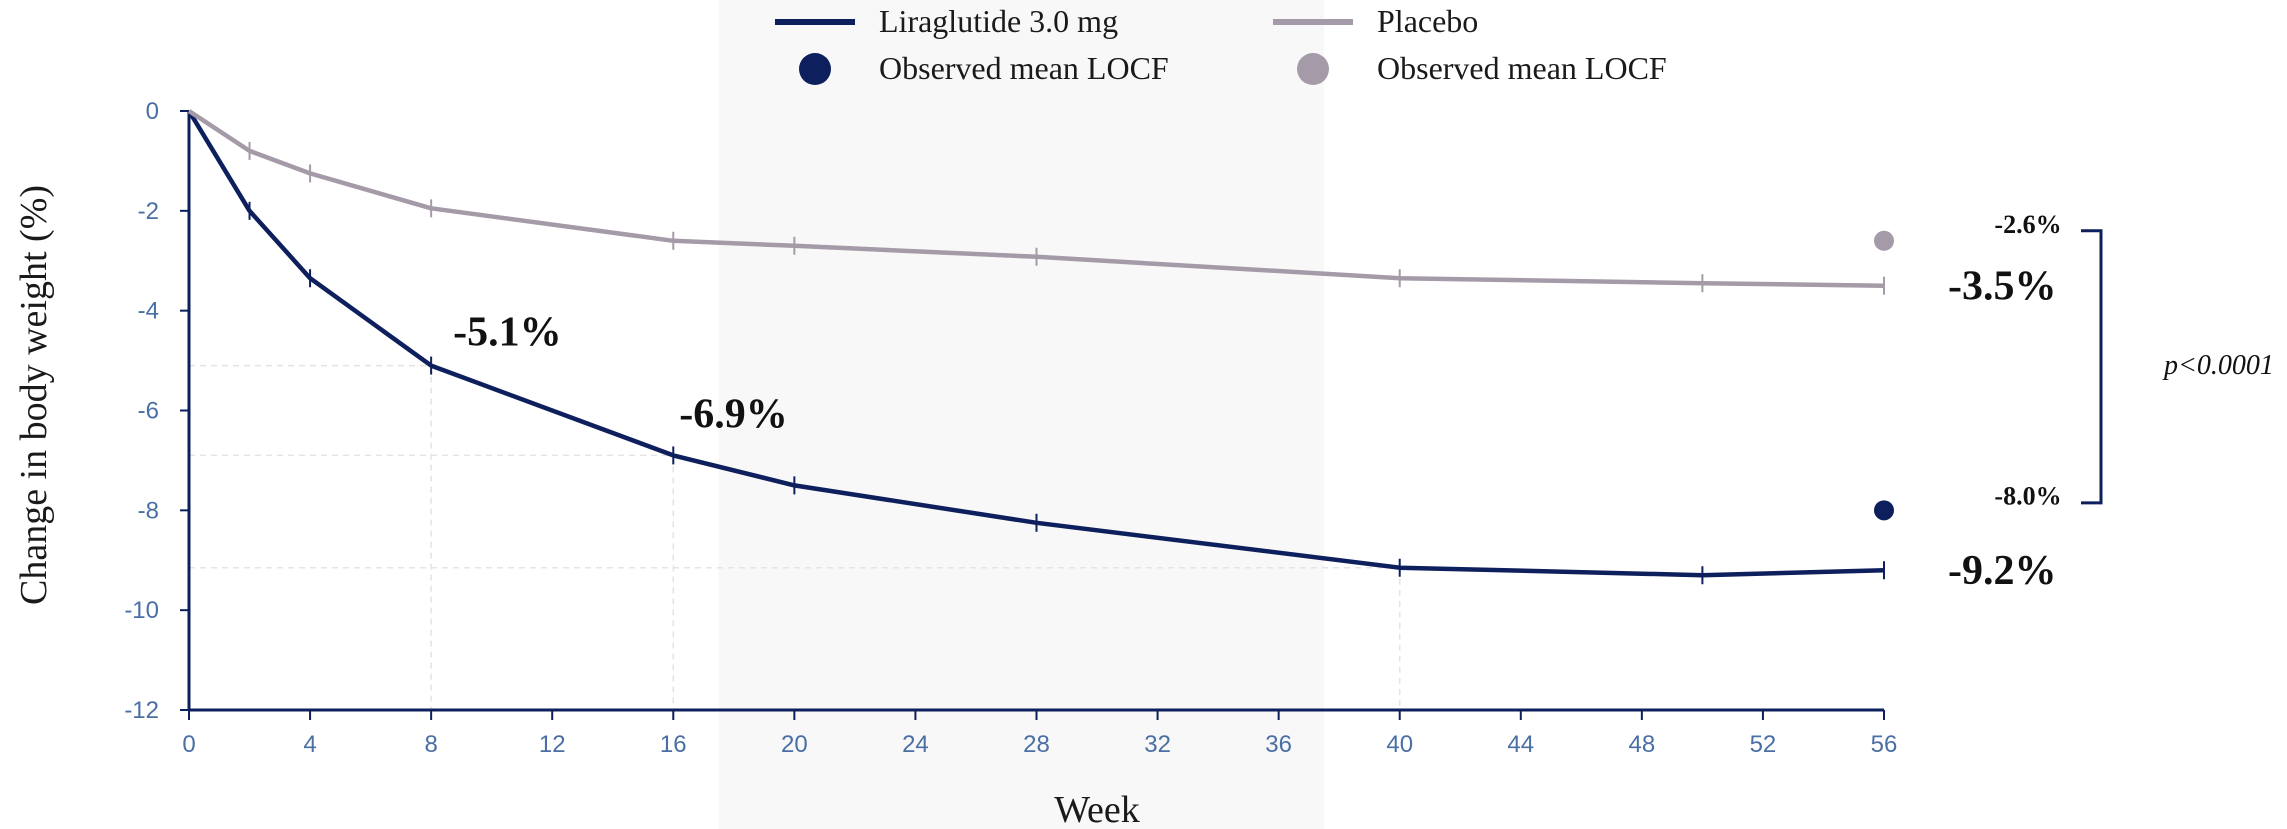  I want to click on annotation-label: -6.9%, so click(733, 414).